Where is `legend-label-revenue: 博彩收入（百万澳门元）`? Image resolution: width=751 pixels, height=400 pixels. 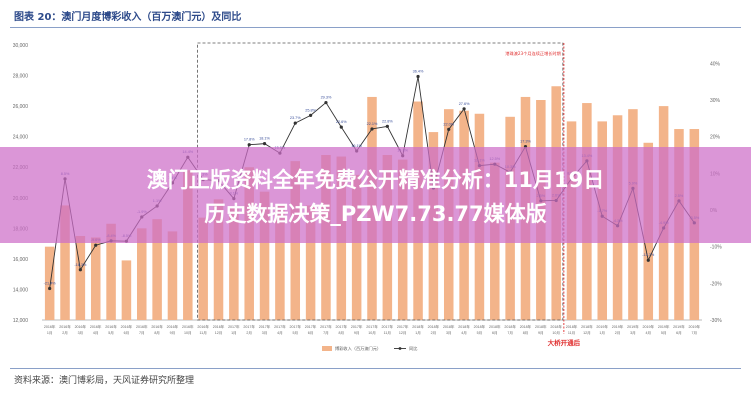
legend-label-revenue: 博彩收入（百万澳门元） is located at coordinates (358, 348).